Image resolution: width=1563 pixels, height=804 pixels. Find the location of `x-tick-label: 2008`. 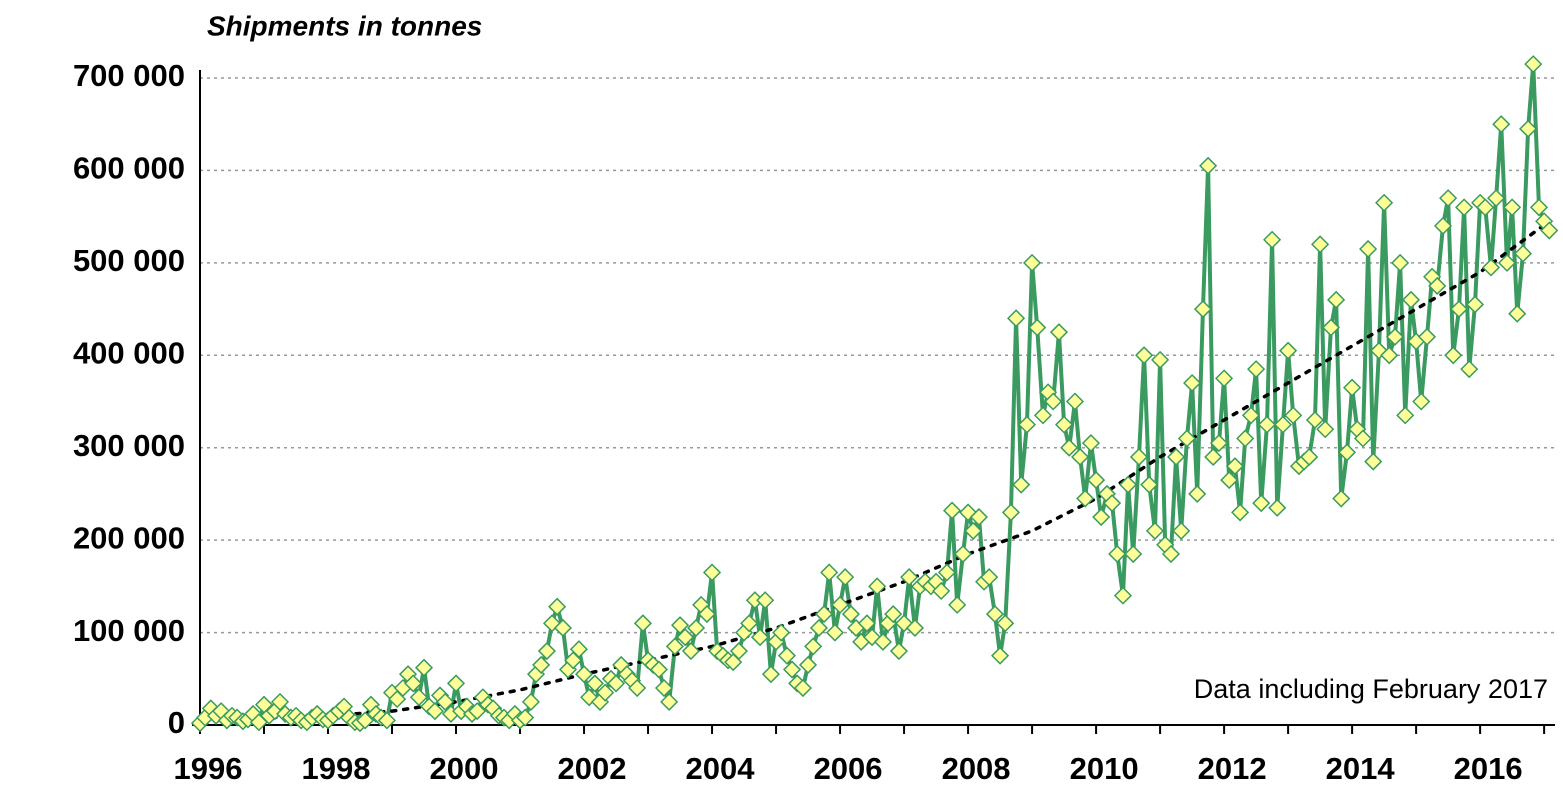

x-tick-label: 2008 is located at coordinates (976, 768).